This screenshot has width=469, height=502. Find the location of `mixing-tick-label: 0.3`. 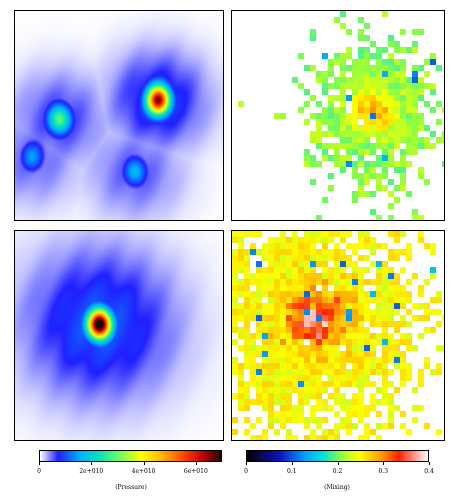

mixing-tick-label: 0.3 is located at coordinates (383, 471).